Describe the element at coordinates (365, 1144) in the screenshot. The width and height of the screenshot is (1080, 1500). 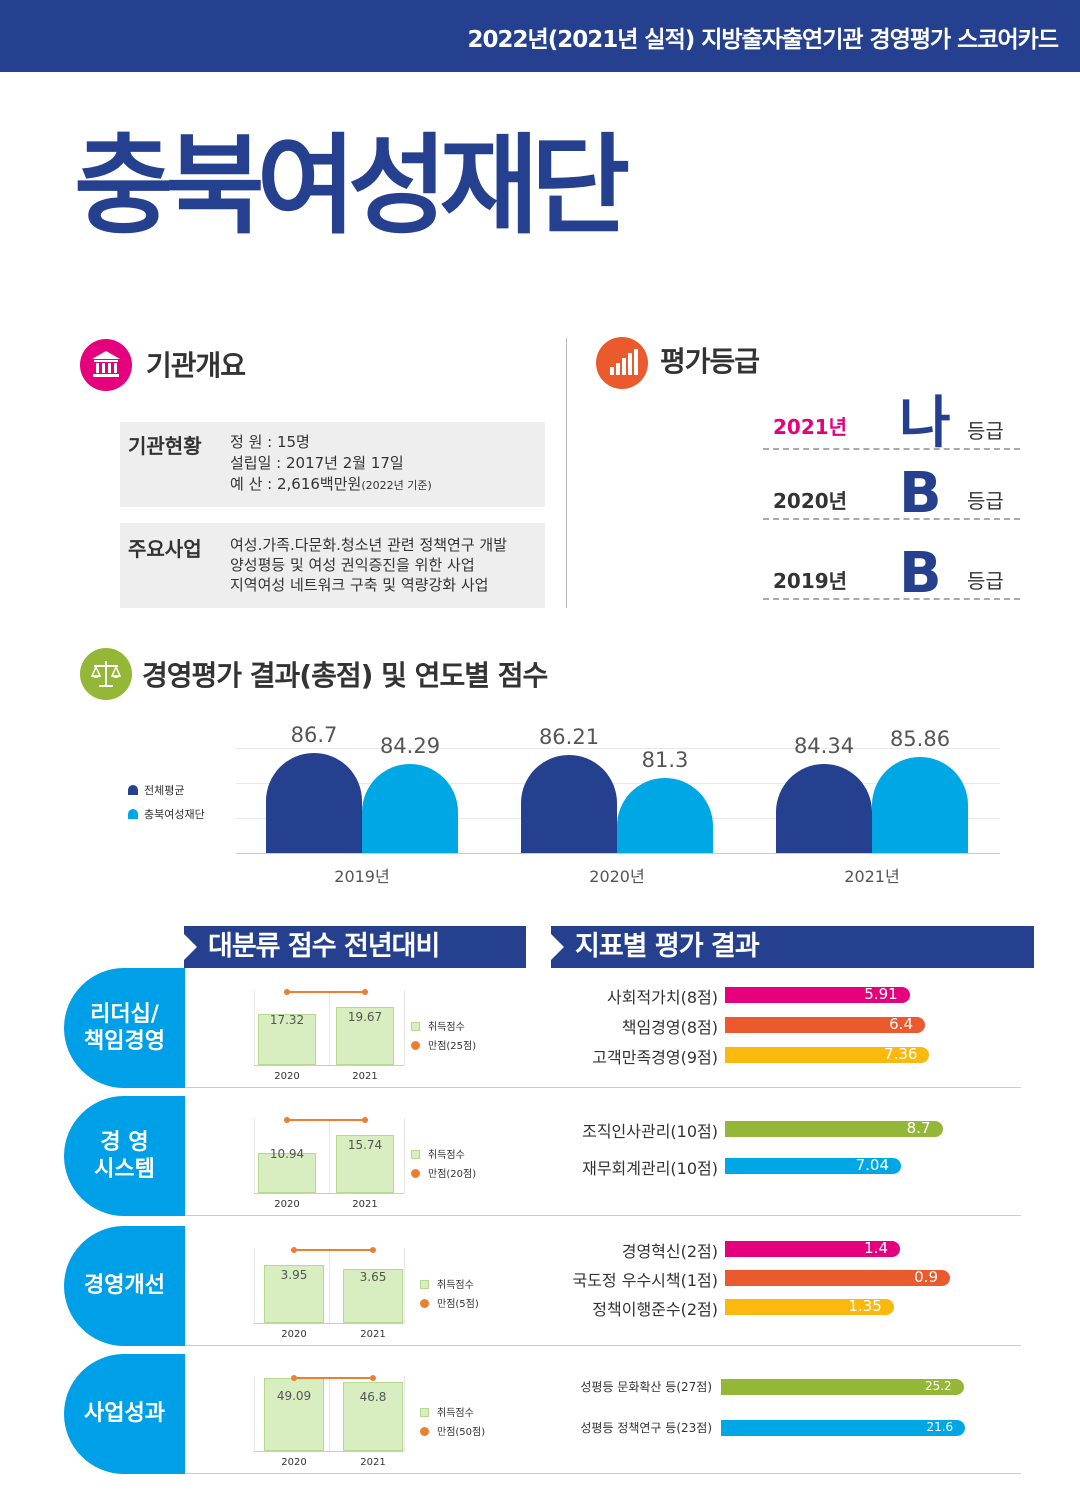
I see `score-value: 15.74` at that location.